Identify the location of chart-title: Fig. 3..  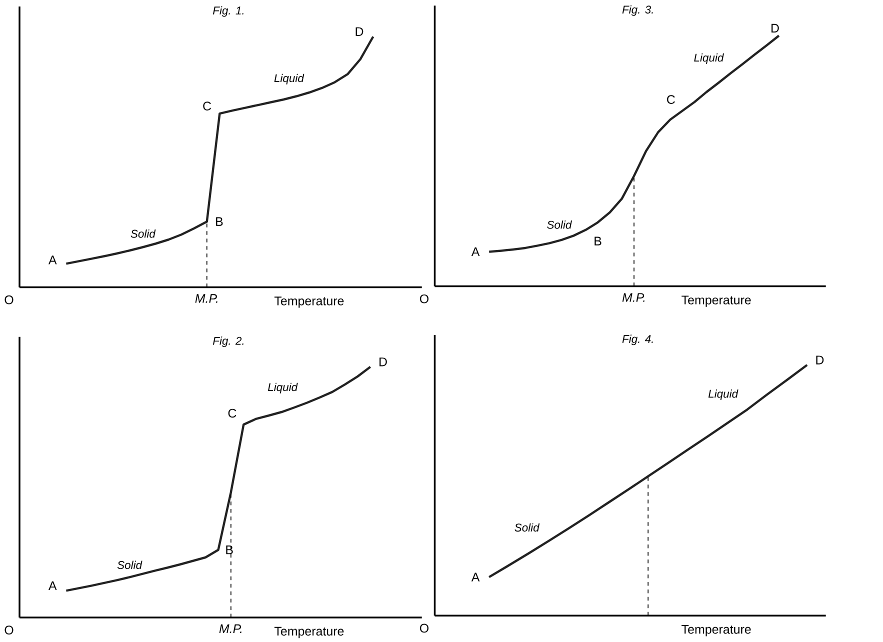
(637, 10).